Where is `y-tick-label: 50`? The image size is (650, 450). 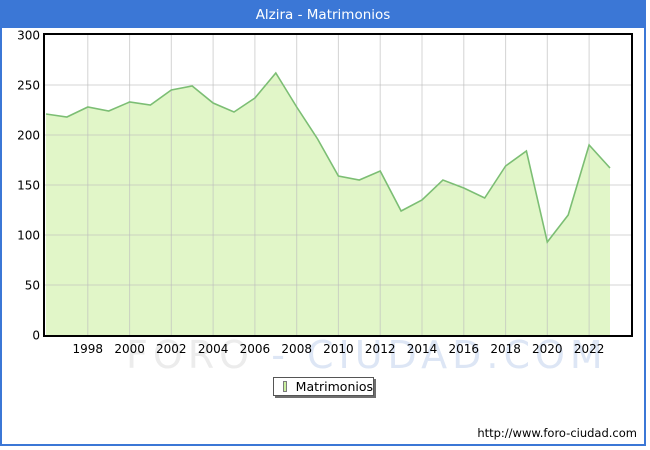 y-tick-label: 50 is located at coordinates (32, 286).